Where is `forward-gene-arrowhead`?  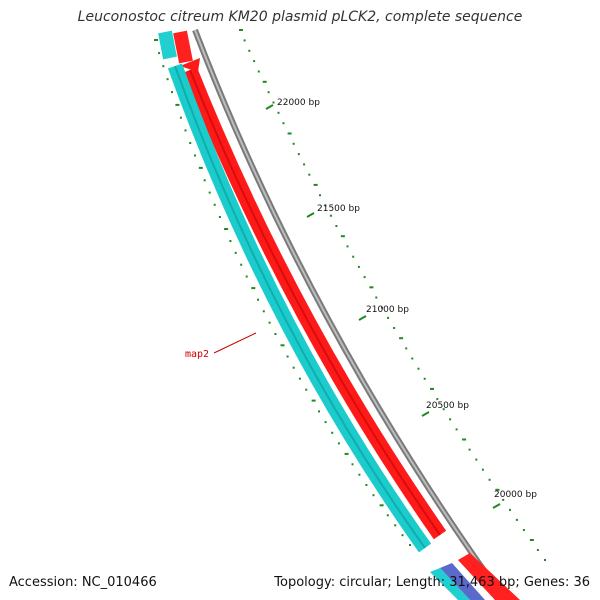 forward-gene-arrowhead is located at coordinates (190, 65).